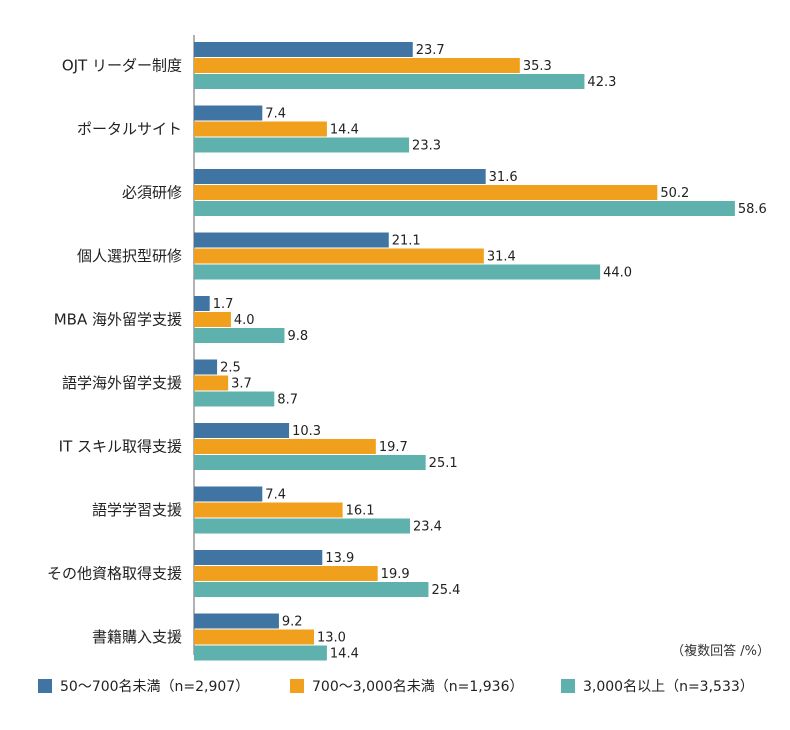 Image resolution: width=790 pixels, height=730 pixels. Describe the element at coordinates (152, 193) in the screenshot. I see `category-label: 必須研修` at that location.